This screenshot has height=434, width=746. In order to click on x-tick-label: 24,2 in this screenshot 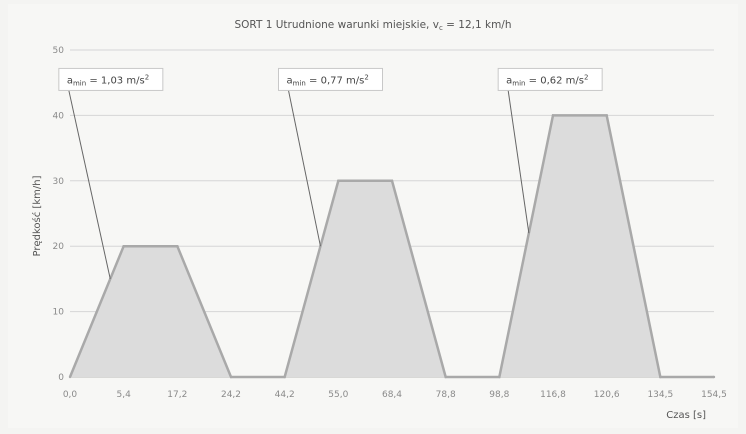, I will do `click(231, 395)`.